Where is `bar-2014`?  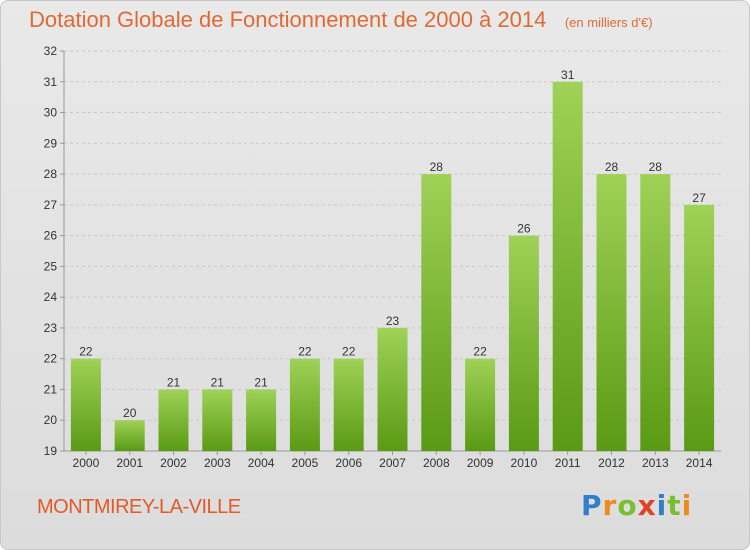
bar-2014 is located at coordinates (699, 327).